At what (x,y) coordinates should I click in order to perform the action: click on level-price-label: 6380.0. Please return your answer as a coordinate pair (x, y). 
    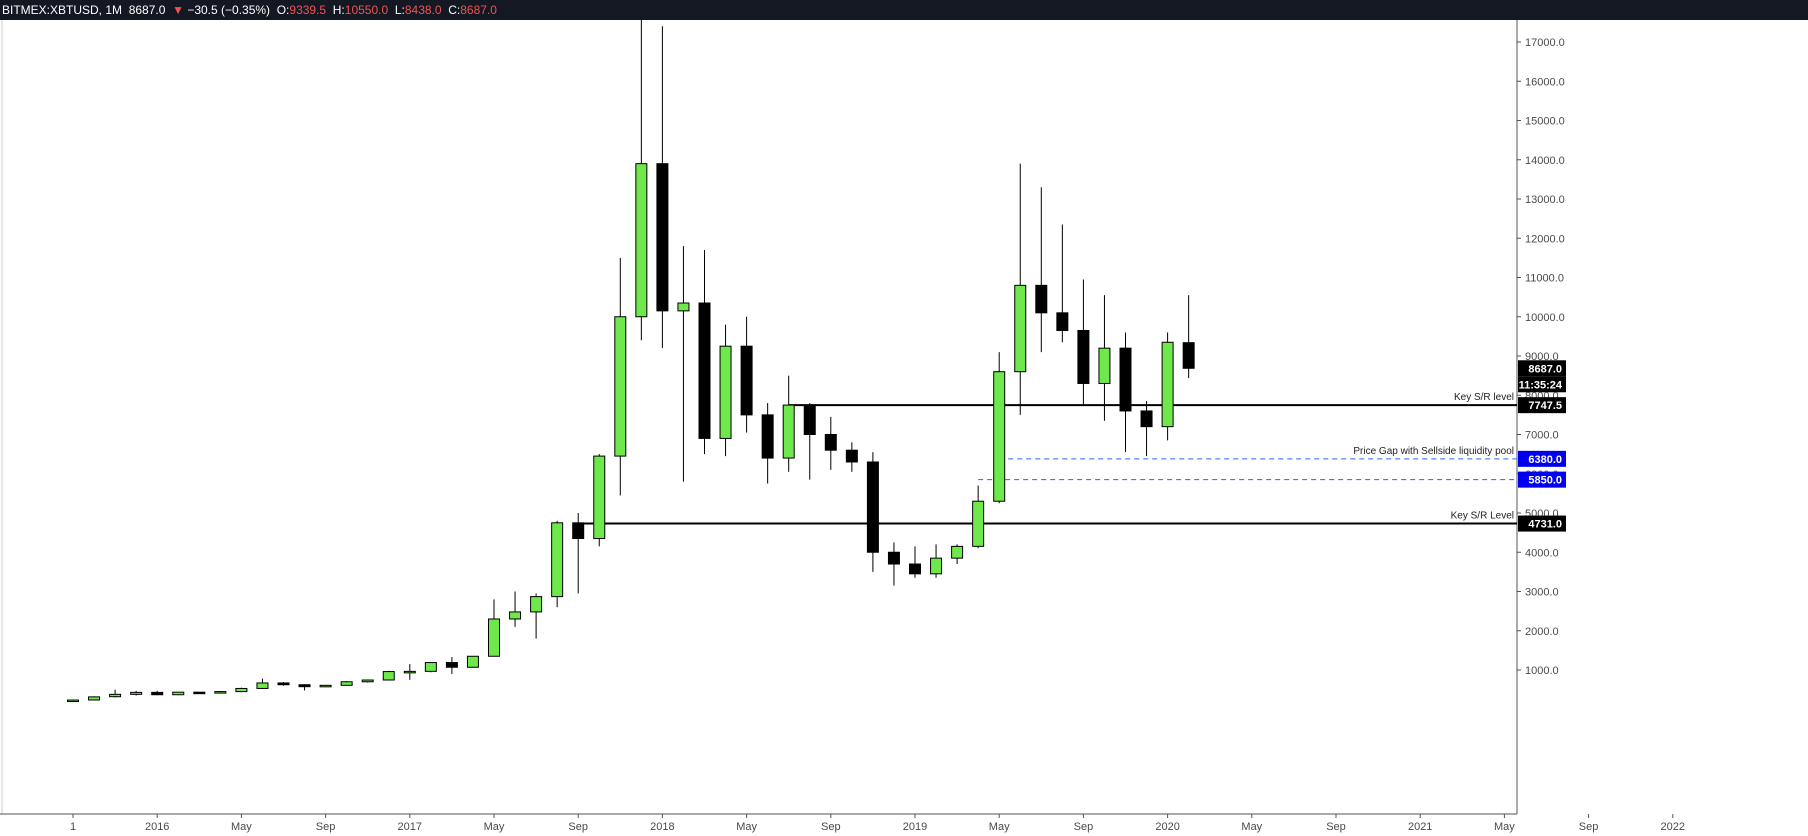
    Looking at the image, I should click on (1545, 460).